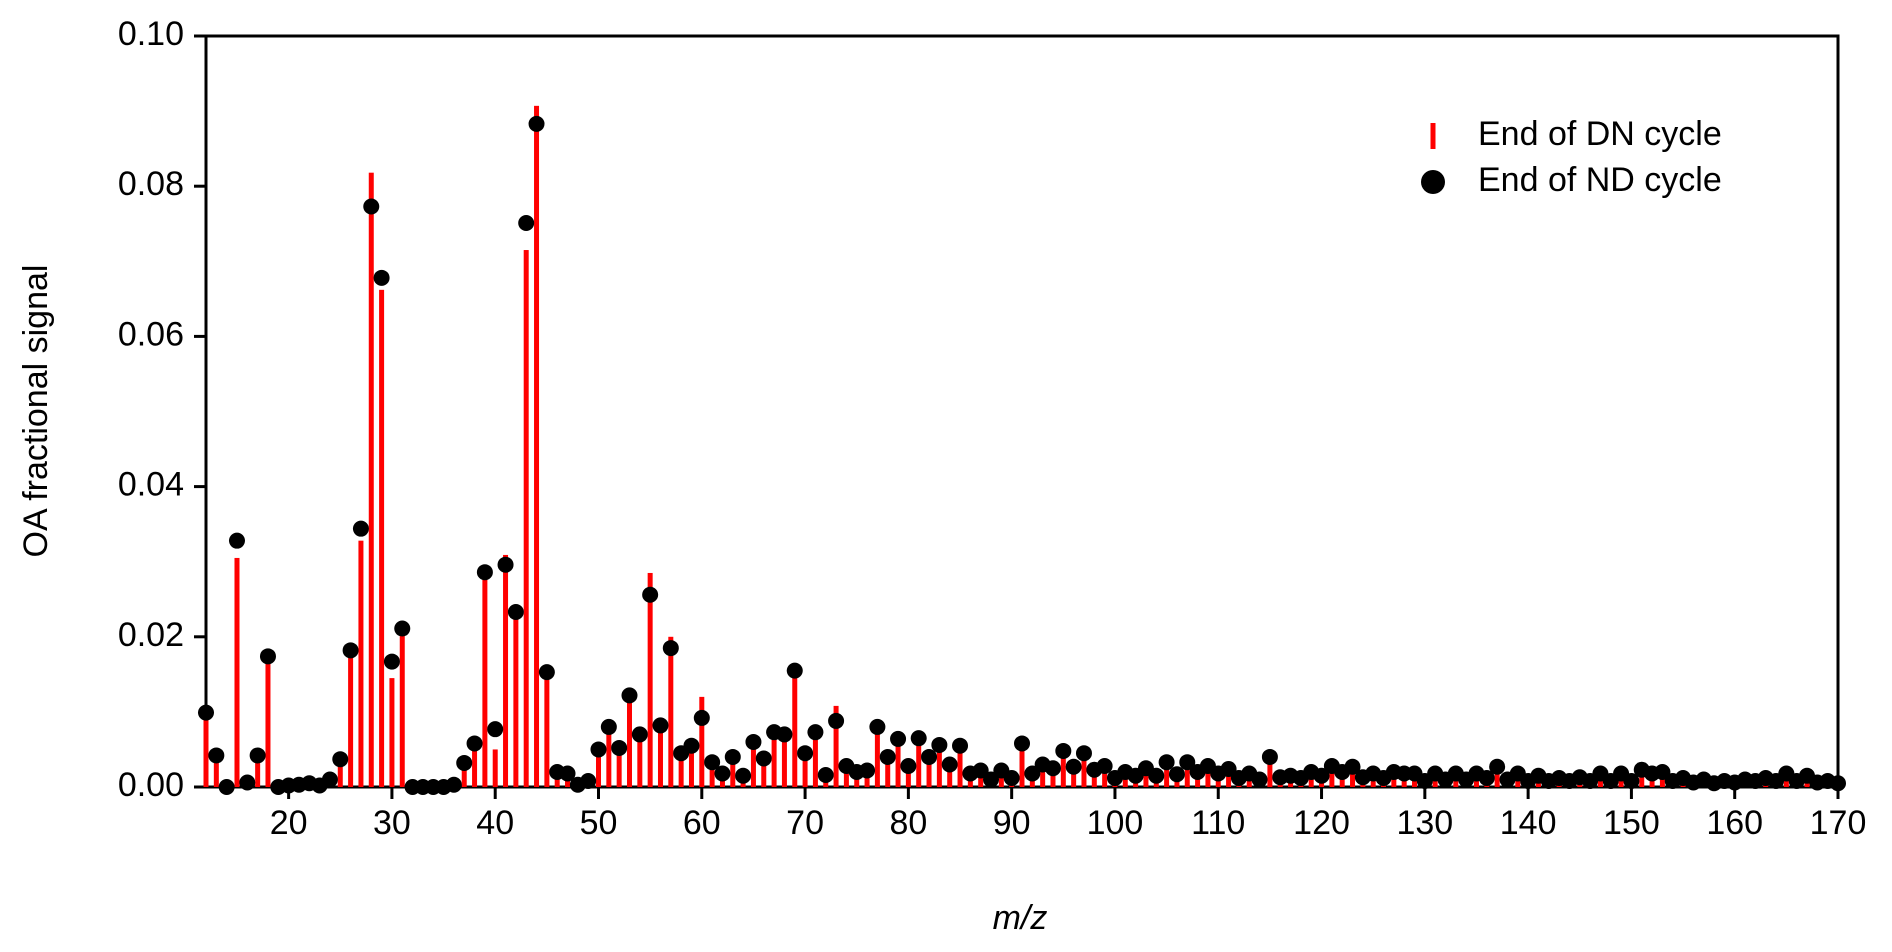 This screenshot has width=1892, height=952. What do you see at coordinates (1433, 182) in the screenshot?
I see `legend-swatch` at bounding box center [1433, 182].